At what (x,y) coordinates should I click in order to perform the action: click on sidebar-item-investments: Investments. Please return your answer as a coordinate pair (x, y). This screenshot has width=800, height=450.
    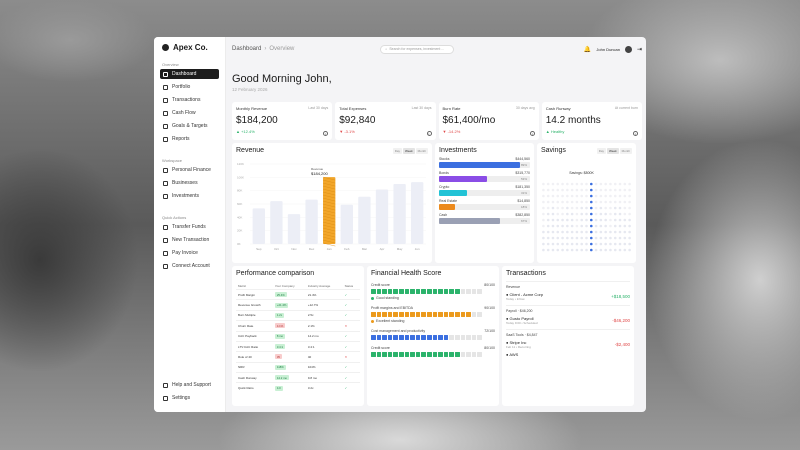
    Looking at the image, I should click on (189, 196).